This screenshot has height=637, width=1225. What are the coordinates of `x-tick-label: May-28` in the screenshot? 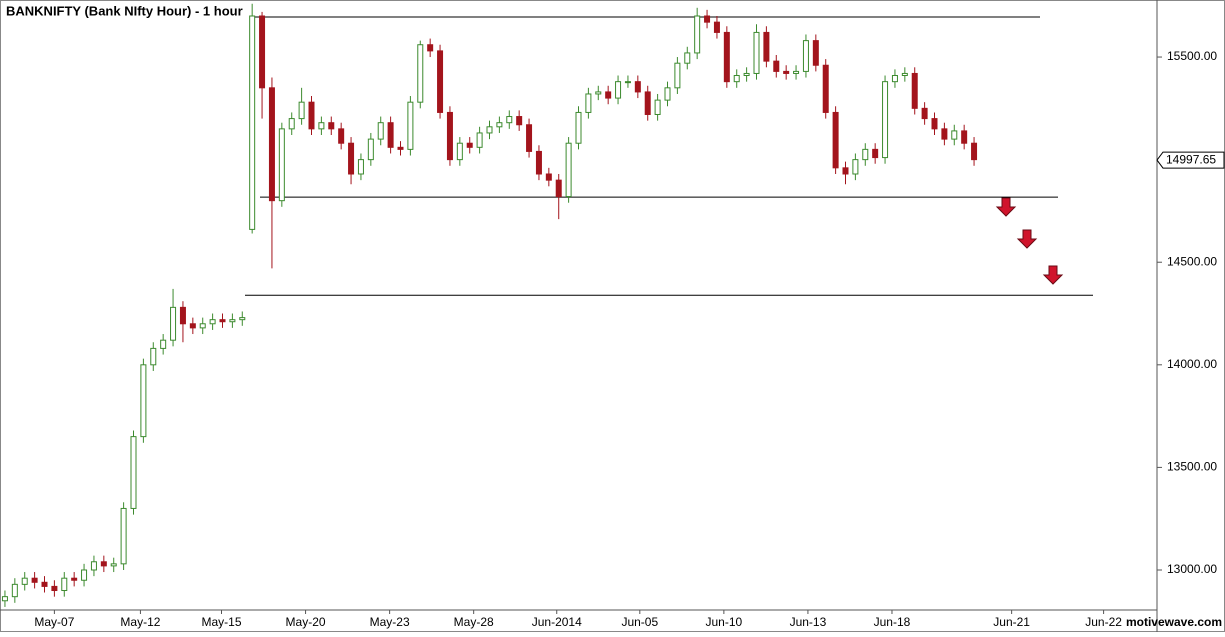 It's located at (474, 622).